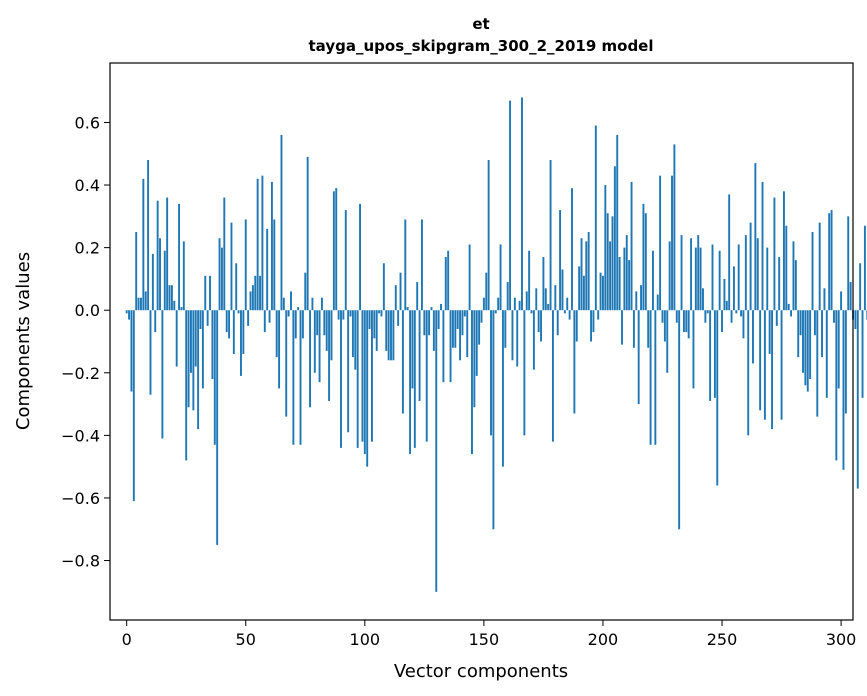 This screenshot has width=867, height=696. What do you see at coordinates (127, 639) in the screenshot?
I see `x-tick-label: 0` at bounding box center [127, 639].